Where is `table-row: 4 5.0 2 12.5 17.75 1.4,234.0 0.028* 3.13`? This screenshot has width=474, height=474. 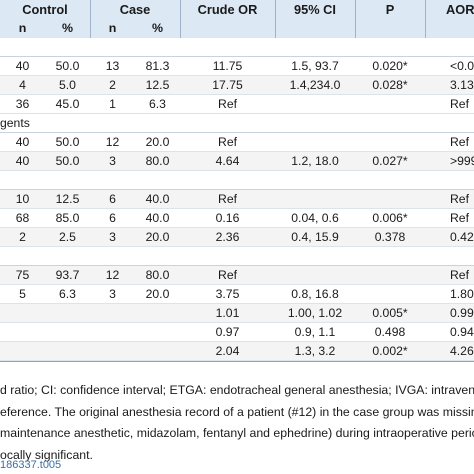
table-row: 4 5.0 2 12.5 17.75 1.4,234.0 0.028* 3.13 is located at coordinates (237, 85).